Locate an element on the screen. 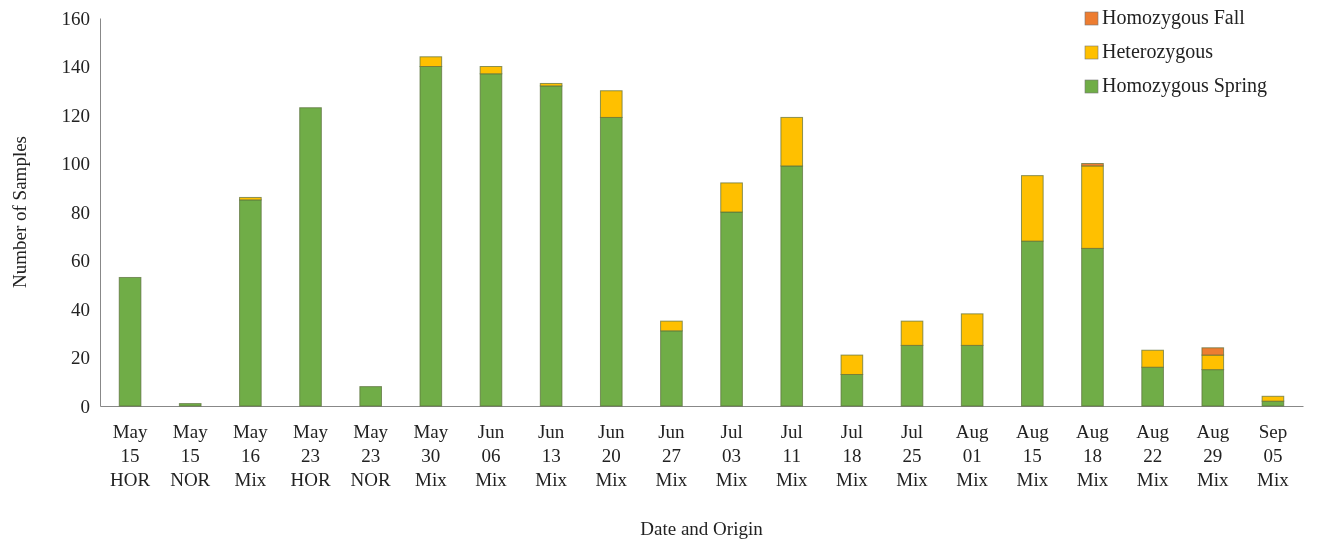  legend-label: Heterozygous is located at coordinates (1158, 51).